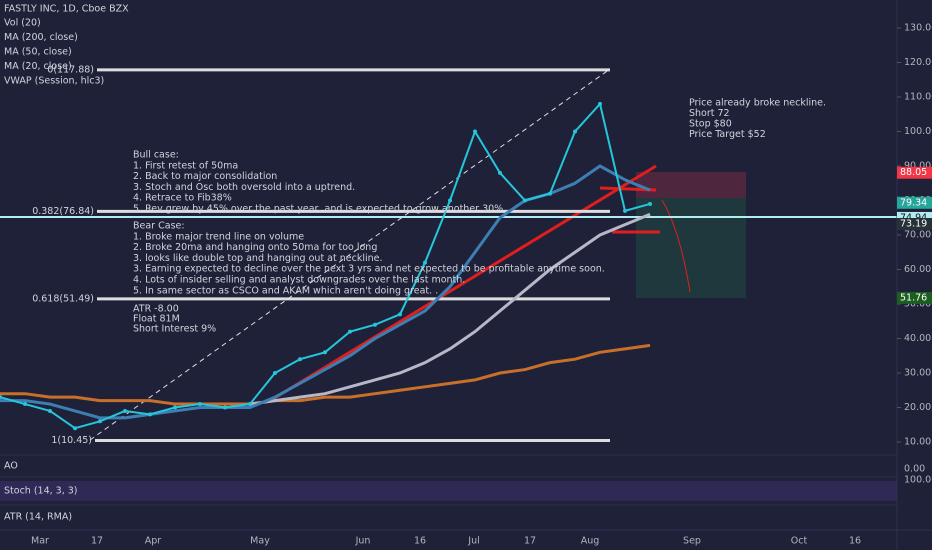 This screenshot has height=550, width=932. I want to click on annotation: Stop $80, so click(710, 124).